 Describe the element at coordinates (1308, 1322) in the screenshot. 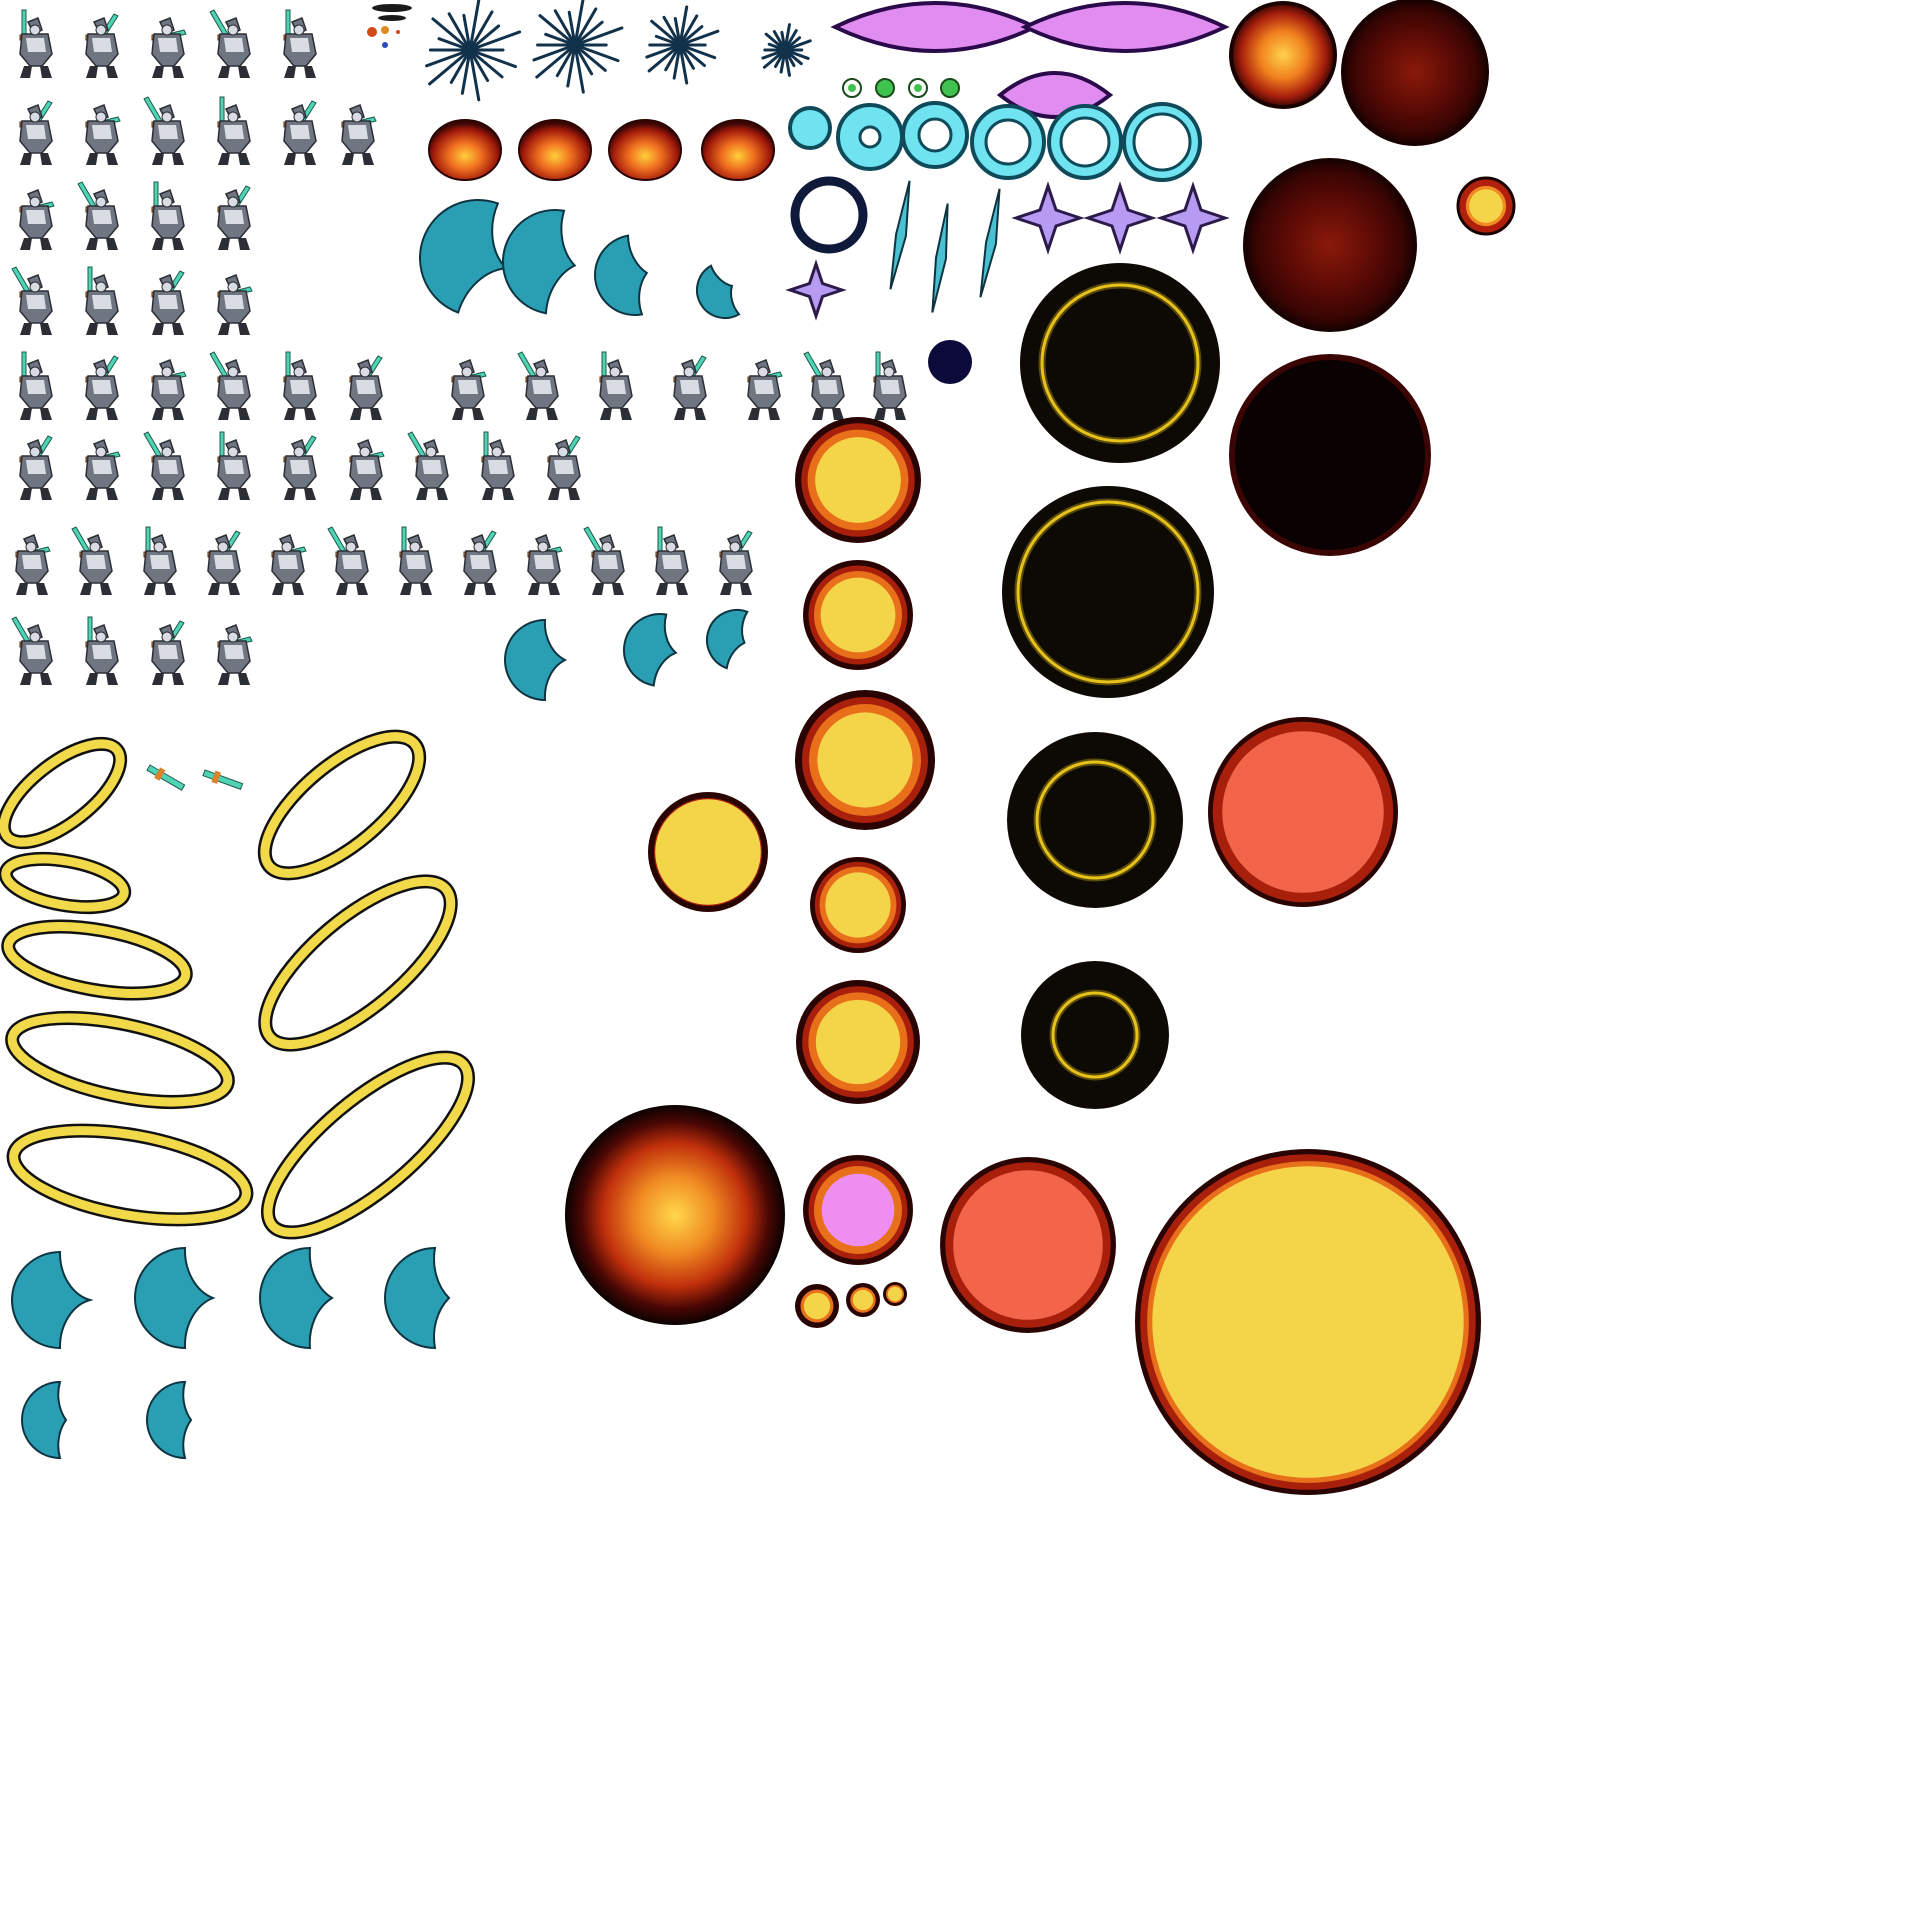

I see `giant-yellow-orb` at that location.